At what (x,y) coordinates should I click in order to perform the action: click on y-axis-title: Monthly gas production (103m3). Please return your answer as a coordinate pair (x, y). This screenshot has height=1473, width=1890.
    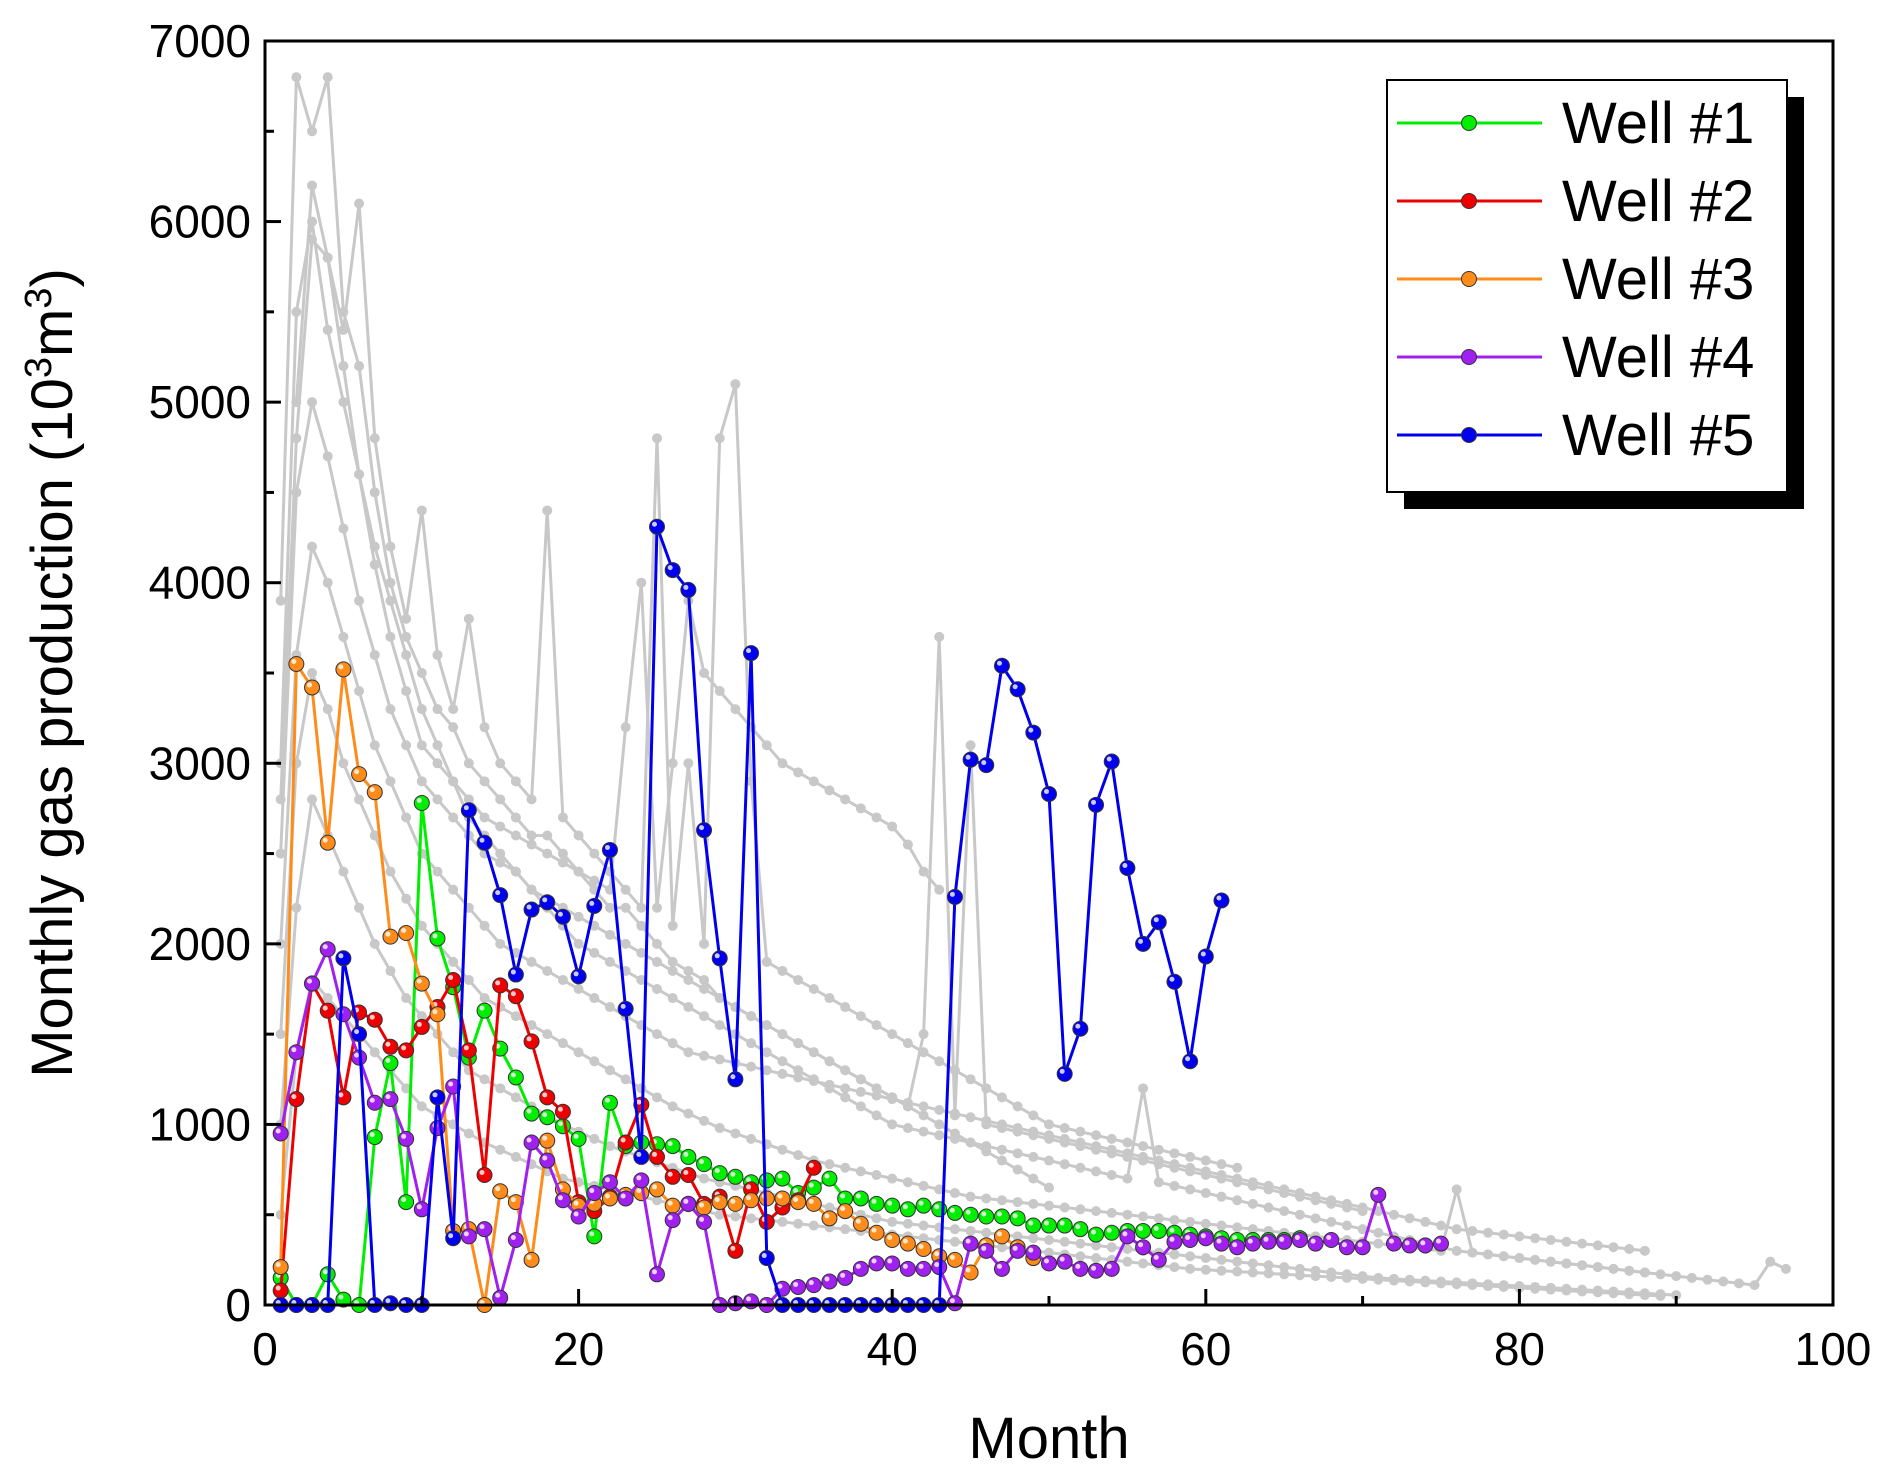
    Looking at the image, I should click on (51, 673).